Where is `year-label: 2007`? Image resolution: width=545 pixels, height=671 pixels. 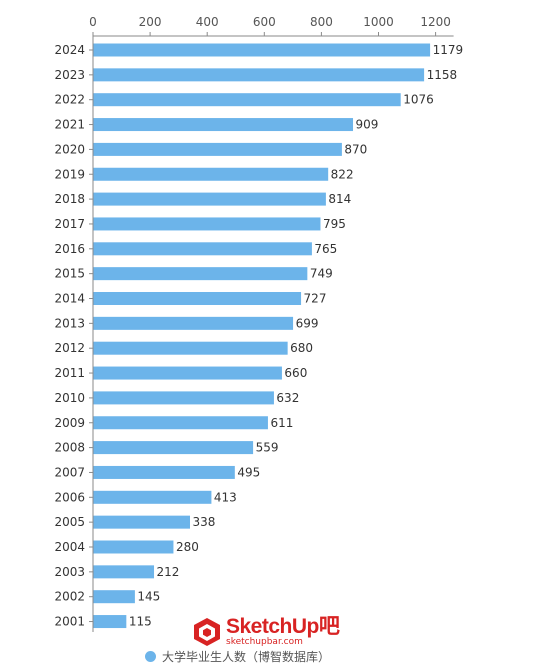 year-label: 2007 is located at coordinates (69, 472).